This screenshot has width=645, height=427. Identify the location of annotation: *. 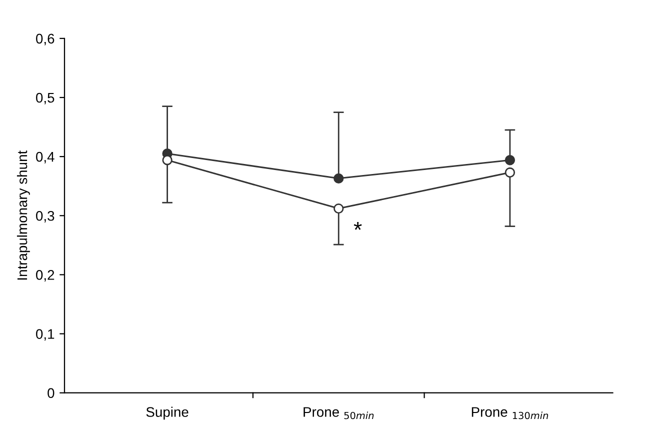
(358, 226).